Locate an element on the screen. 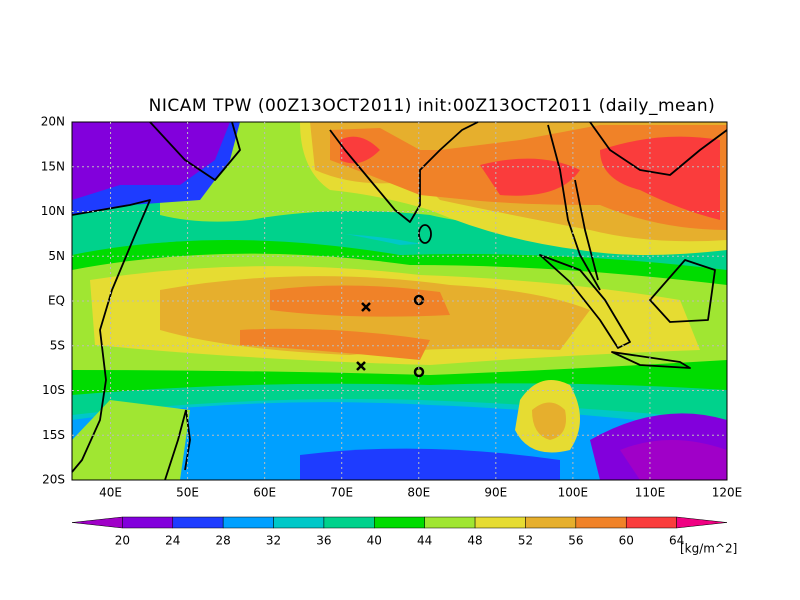 Image resolution: width=800 pixels, height=600 pixels. lat-tick-label: 5S is located at coordinates (57, 345).